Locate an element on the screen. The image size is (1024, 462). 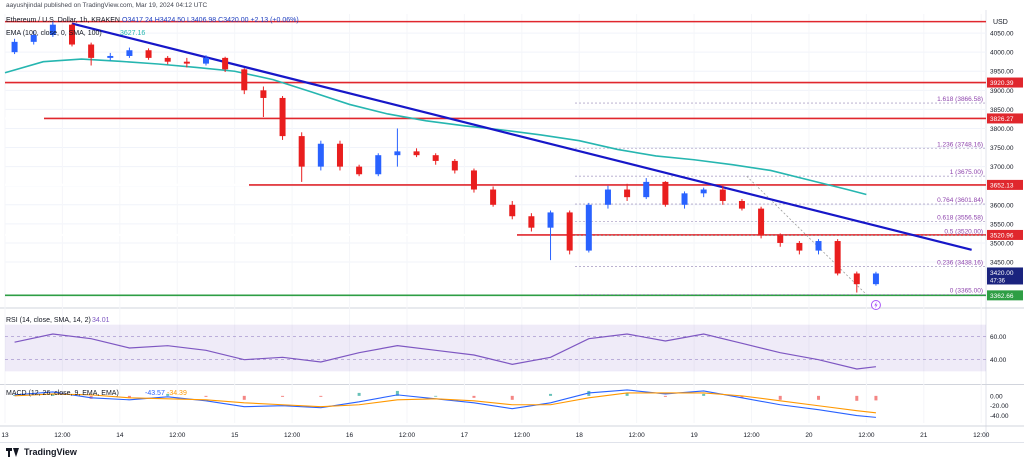
y-tick-label: 4050.00 is located at coordinates (1002, 34).